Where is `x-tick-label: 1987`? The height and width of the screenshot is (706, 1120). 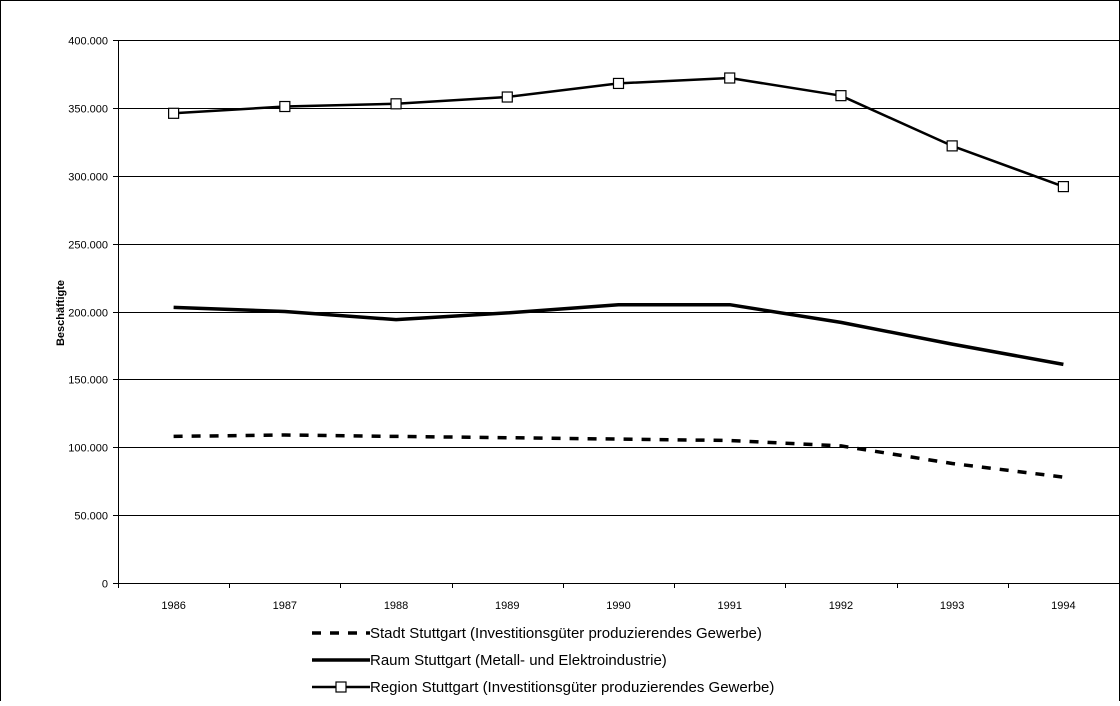 x-tick-label: 1987 is located at coordinates (285, 606).